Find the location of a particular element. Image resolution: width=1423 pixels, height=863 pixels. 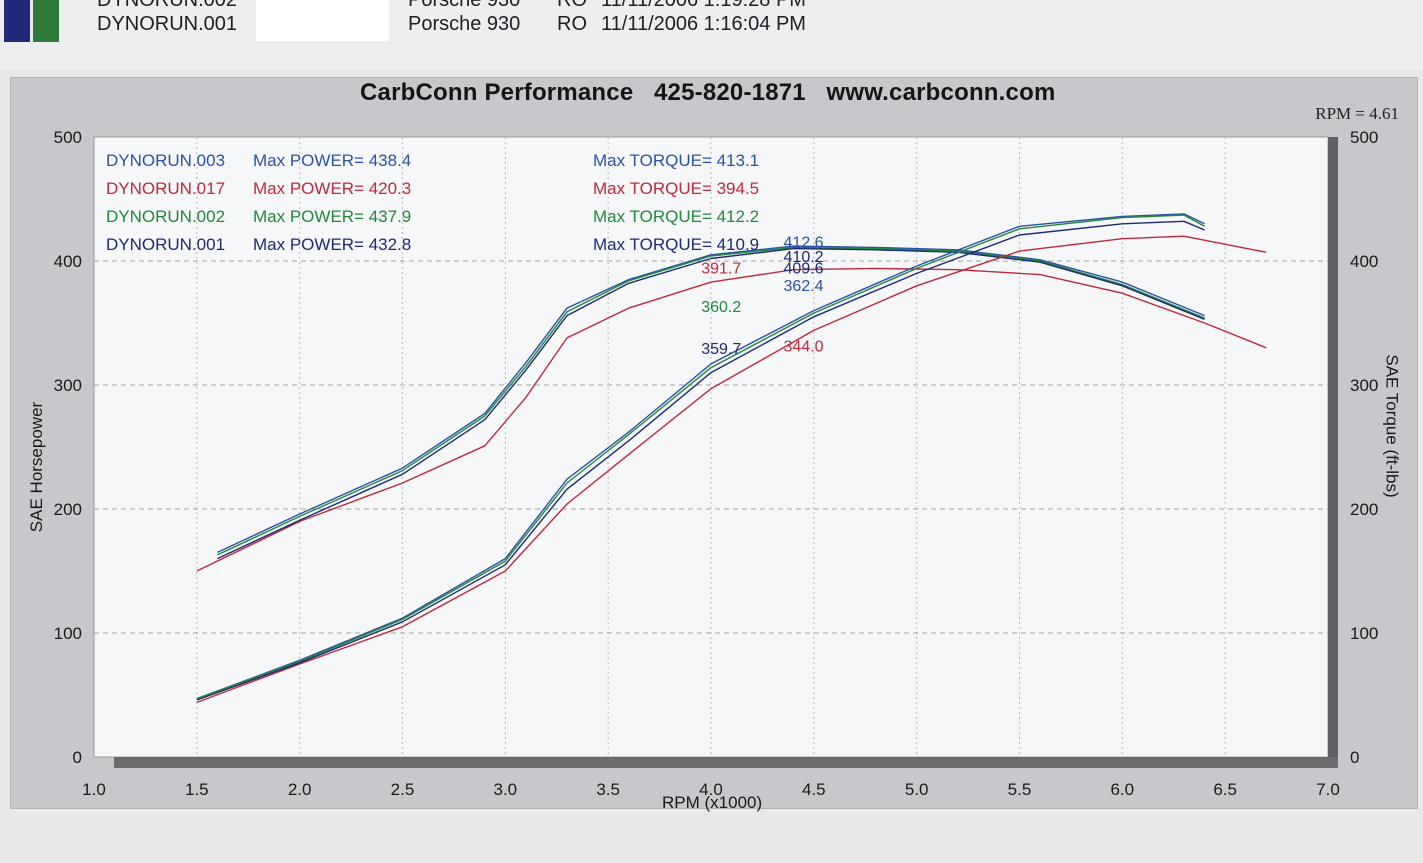

header-strip is located at coordinates (711, 35).